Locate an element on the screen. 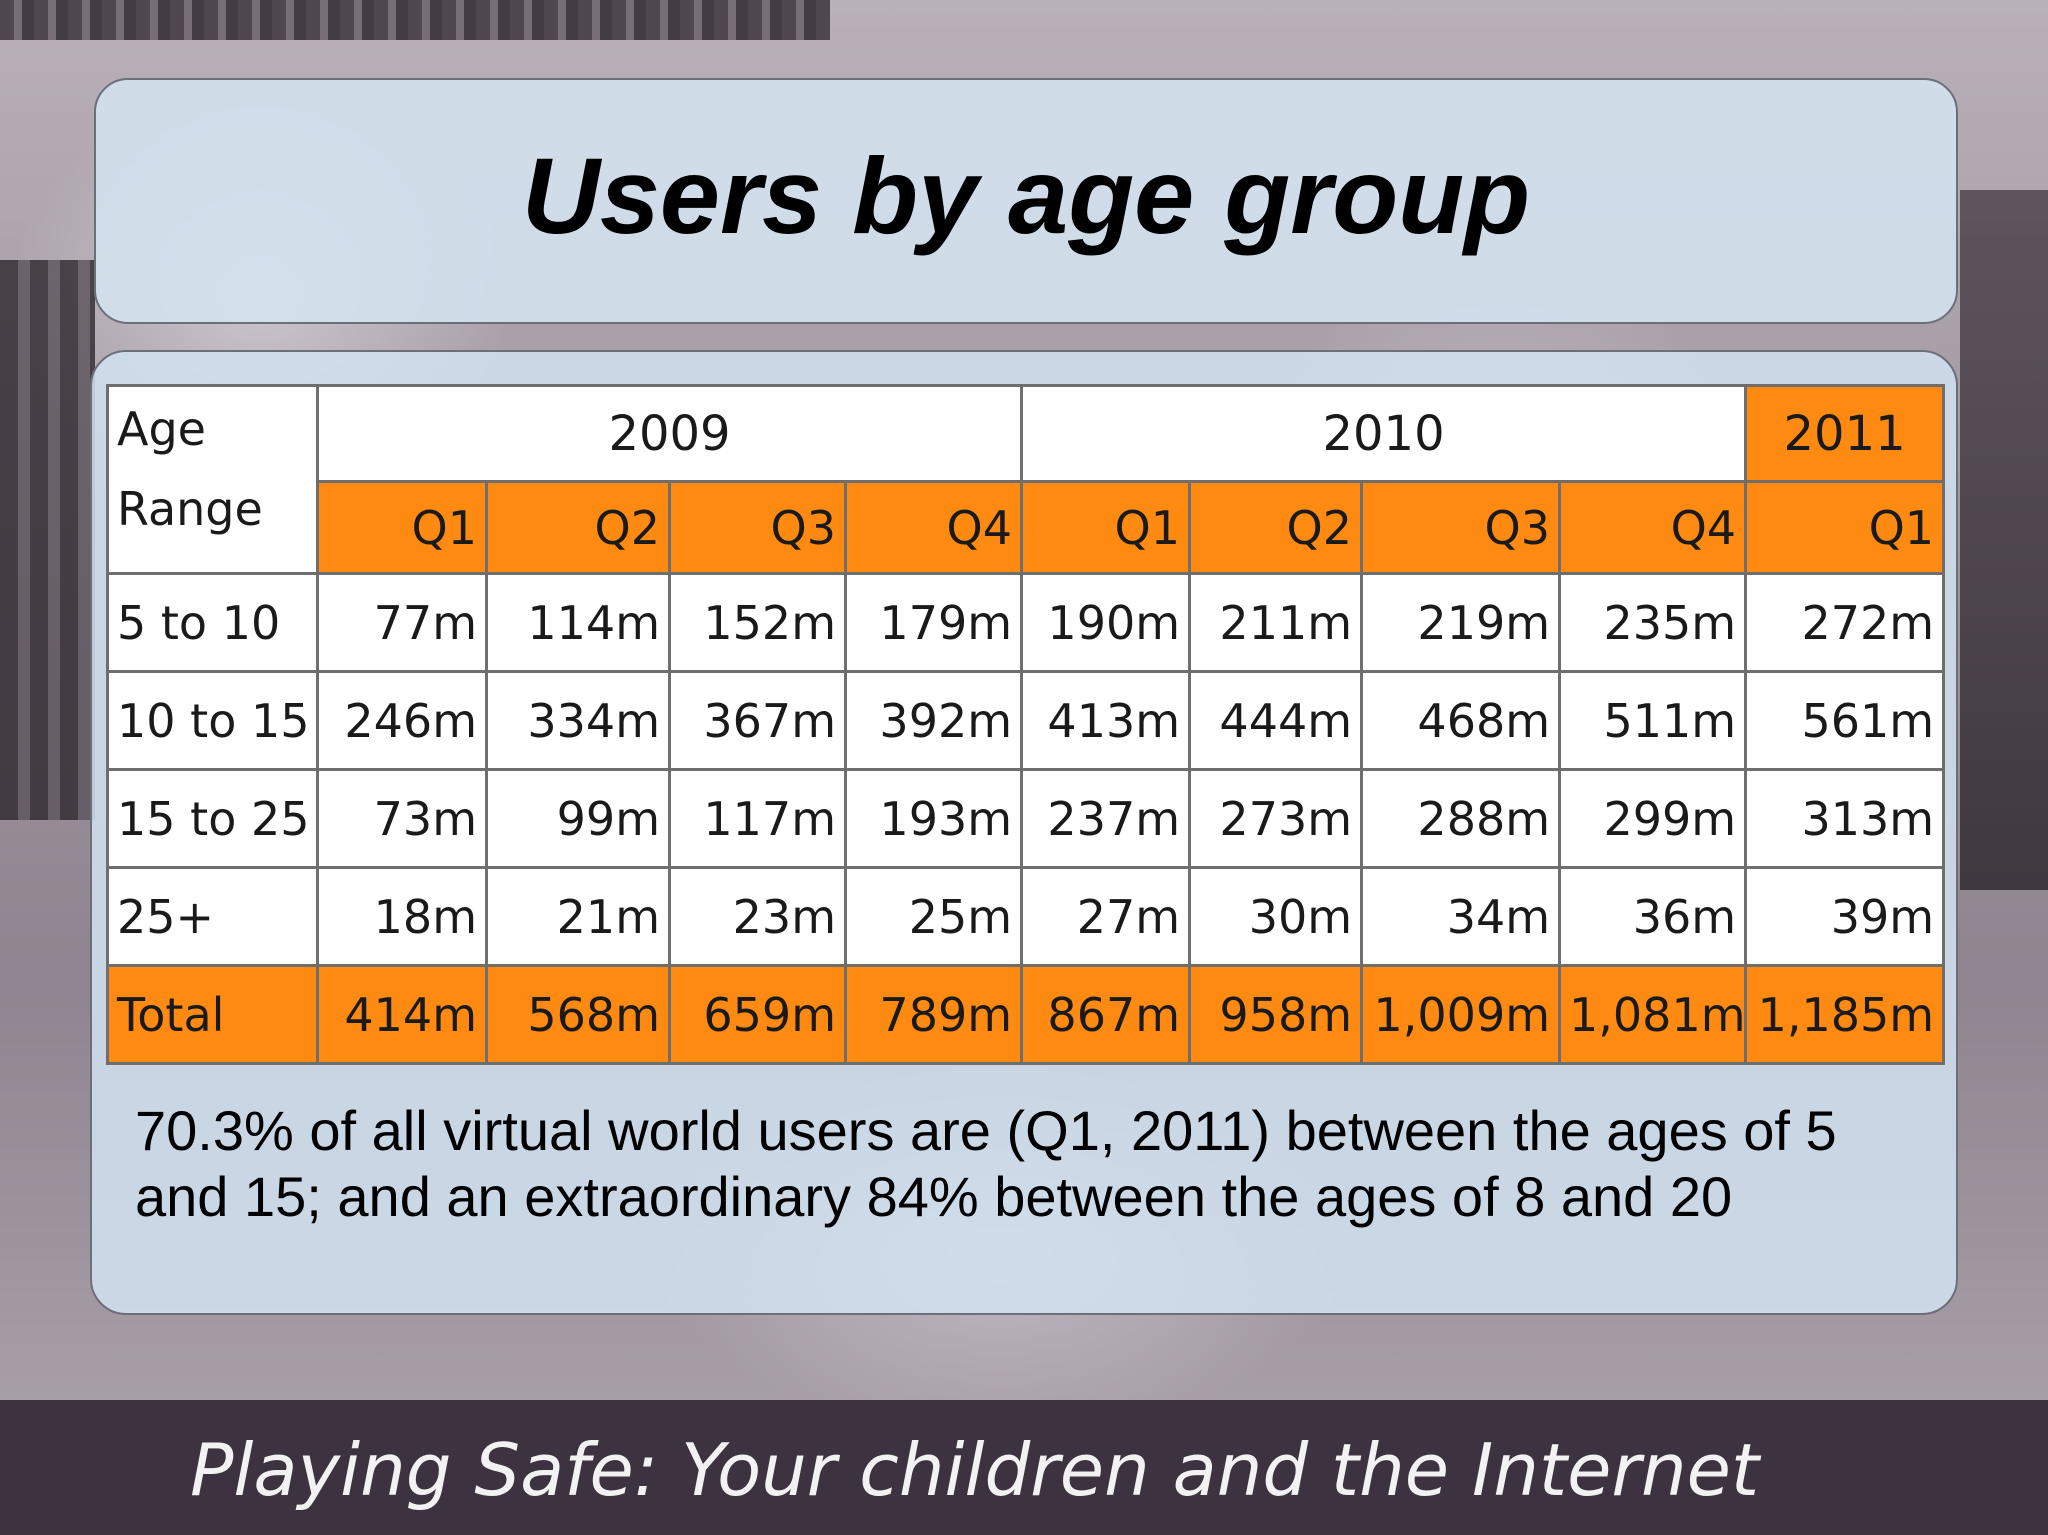  table-cell: 414m is located at coordinates (402, 1014).